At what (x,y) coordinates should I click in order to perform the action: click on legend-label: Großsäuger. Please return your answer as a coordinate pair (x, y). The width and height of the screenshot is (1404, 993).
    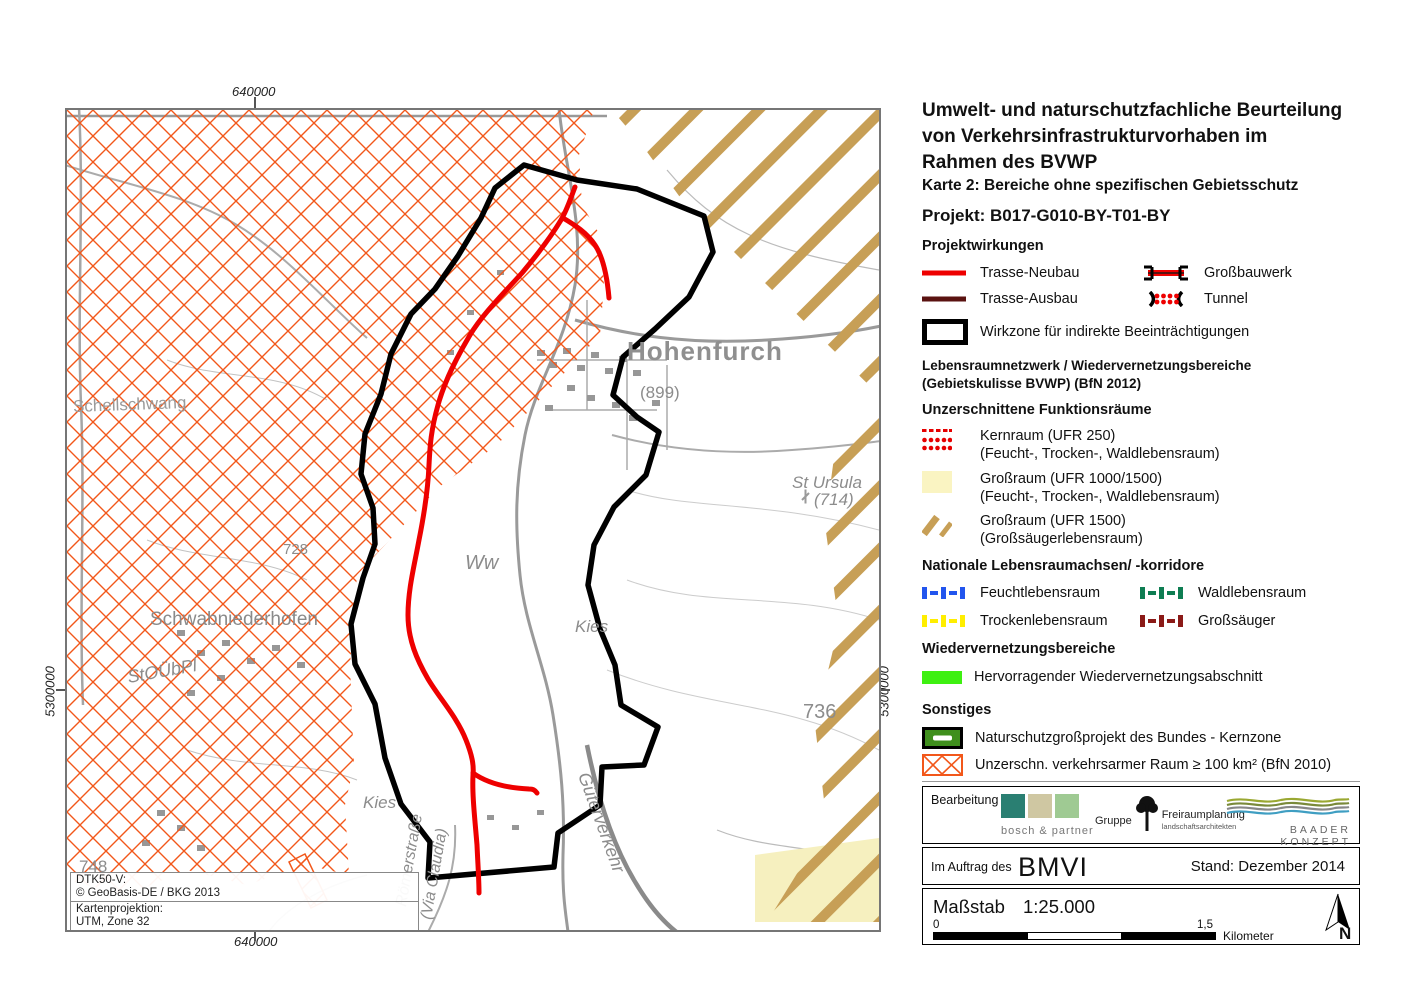
    Looking at the image, I should click on (1237, 621).